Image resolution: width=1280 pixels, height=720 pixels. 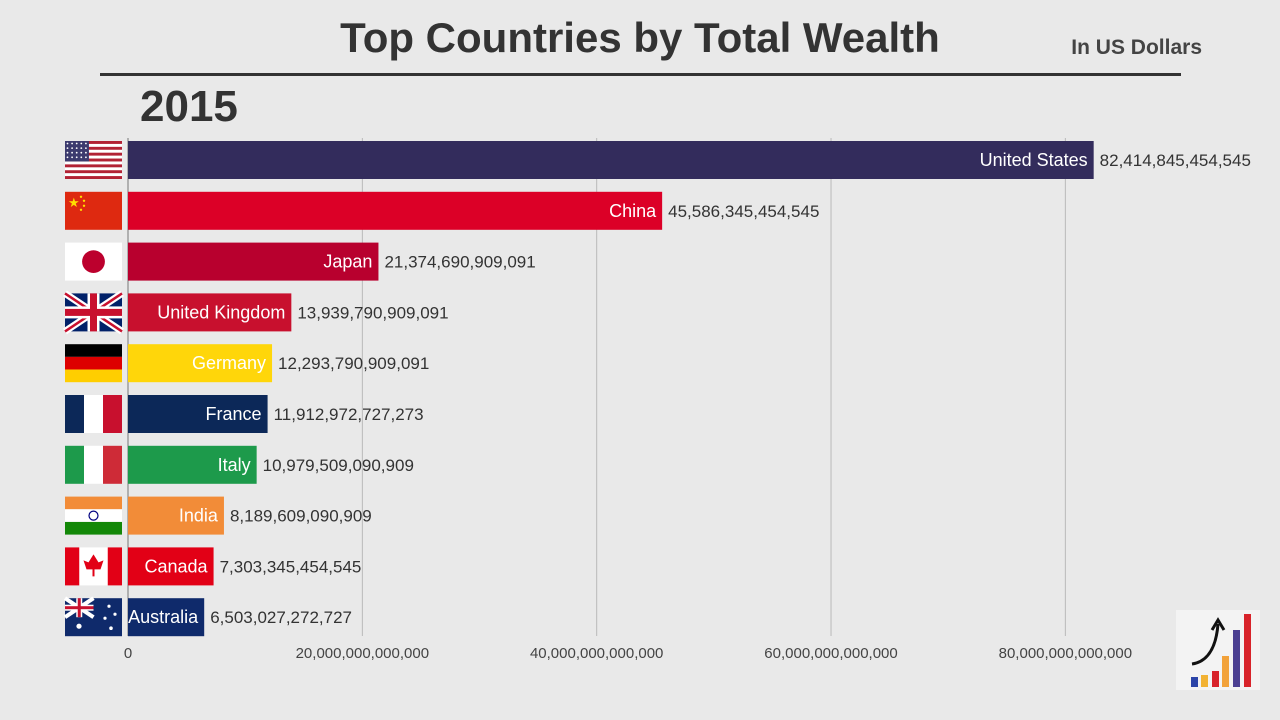 What do you see at coordinates (93, 312) in the screenshot?
I see `uk-flag-icon` at bounding box center [93, 312].